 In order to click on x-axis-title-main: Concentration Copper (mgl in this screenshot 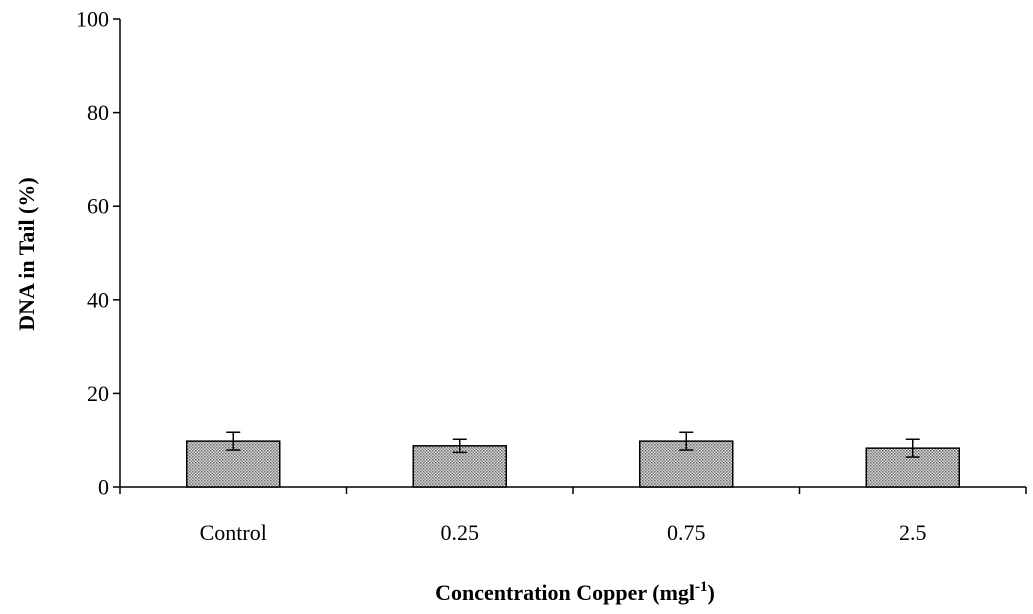, I will do `click(565, 592)`.